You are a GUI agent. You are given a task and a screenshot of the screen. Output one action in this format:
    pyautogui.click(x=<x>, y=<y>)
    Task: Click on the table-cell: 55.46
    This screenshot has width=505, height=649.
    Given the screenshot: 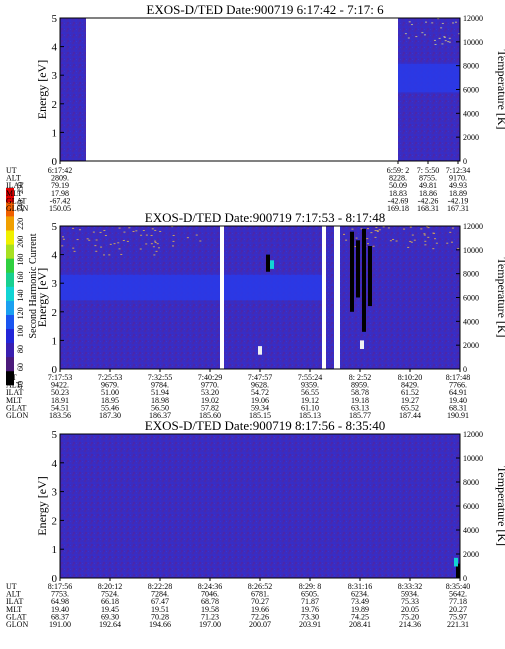 What is the action you would take?
    pyautogui.click(x=110, y=407)
    